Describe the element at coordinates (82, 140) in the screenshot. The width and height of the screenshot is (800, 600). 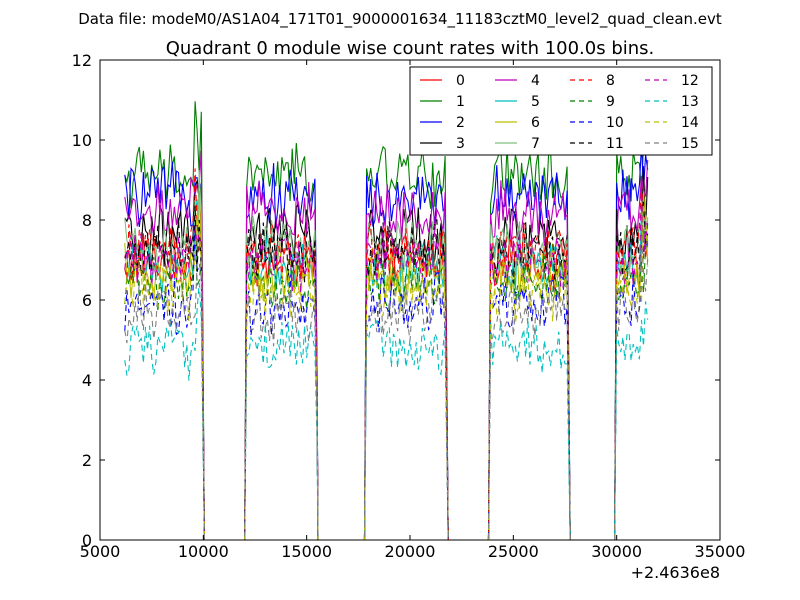
I see `y-tick-label: 10` at that location.